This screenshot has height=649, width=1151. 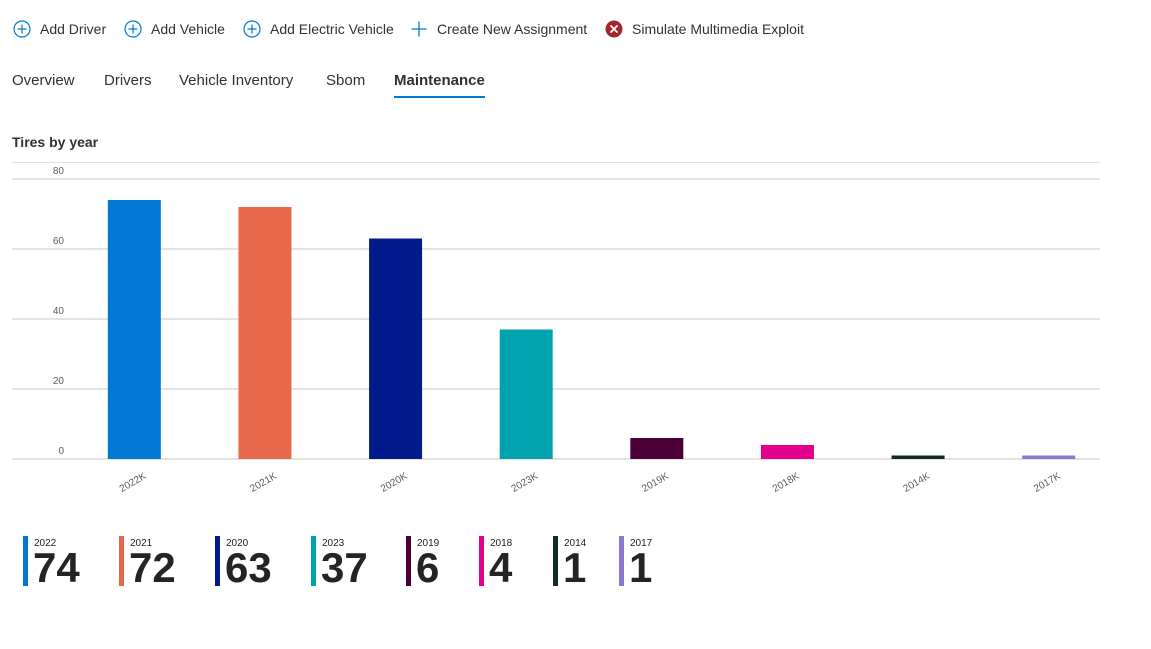 I want to click on card-count-value: 63, so click(x=248, y=567).